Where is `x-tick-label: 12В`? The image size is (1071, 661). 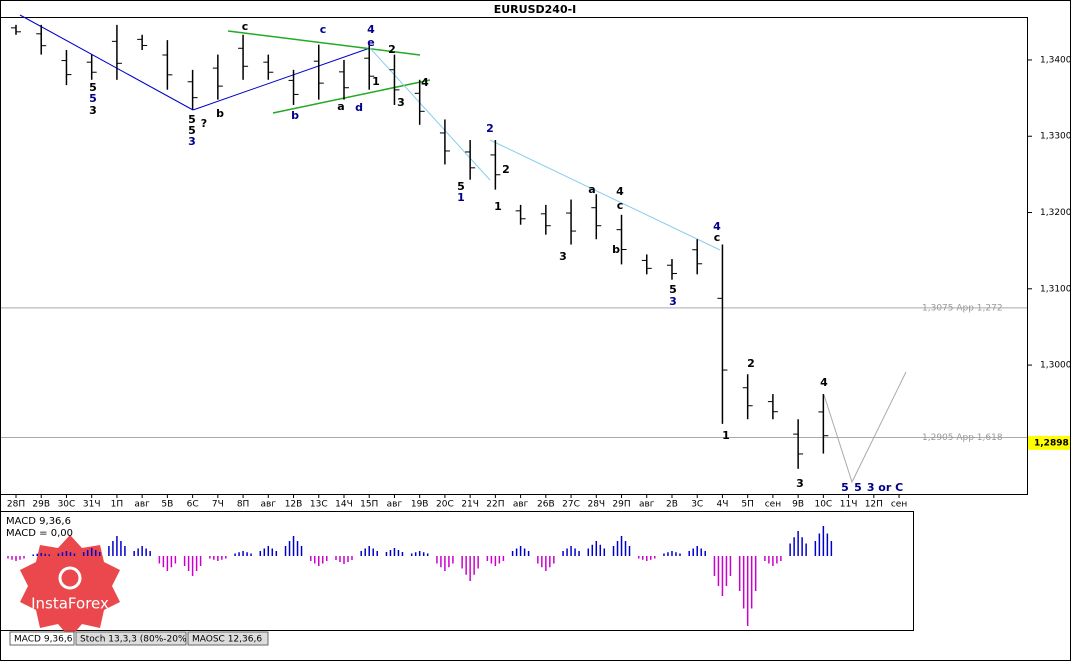 x-tick-label: 12В is located at coordinates (294, 505).